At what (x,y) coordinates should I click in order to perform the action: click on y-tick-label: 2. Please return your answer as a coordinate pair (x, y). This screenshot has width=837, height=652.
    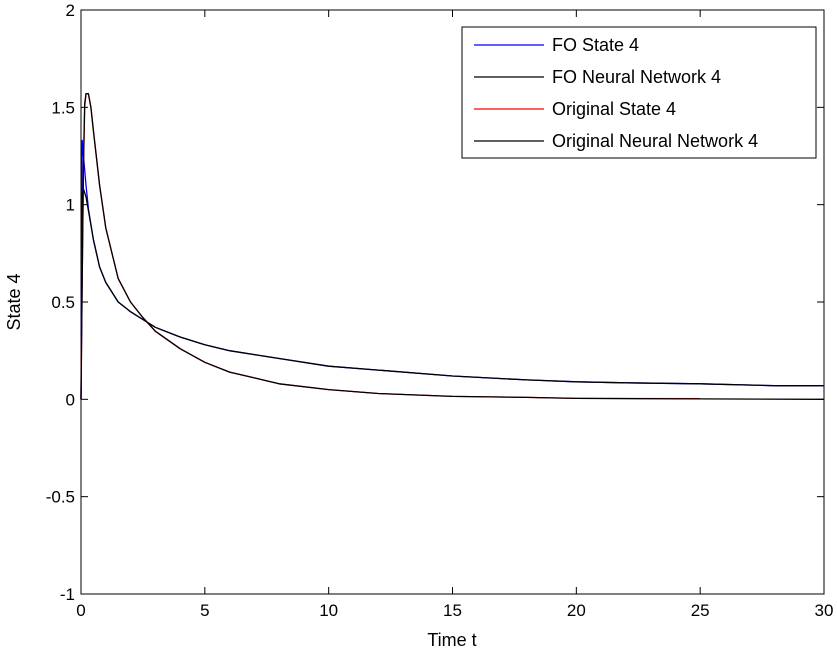
    Looking at the image, I should click on (70, 10).